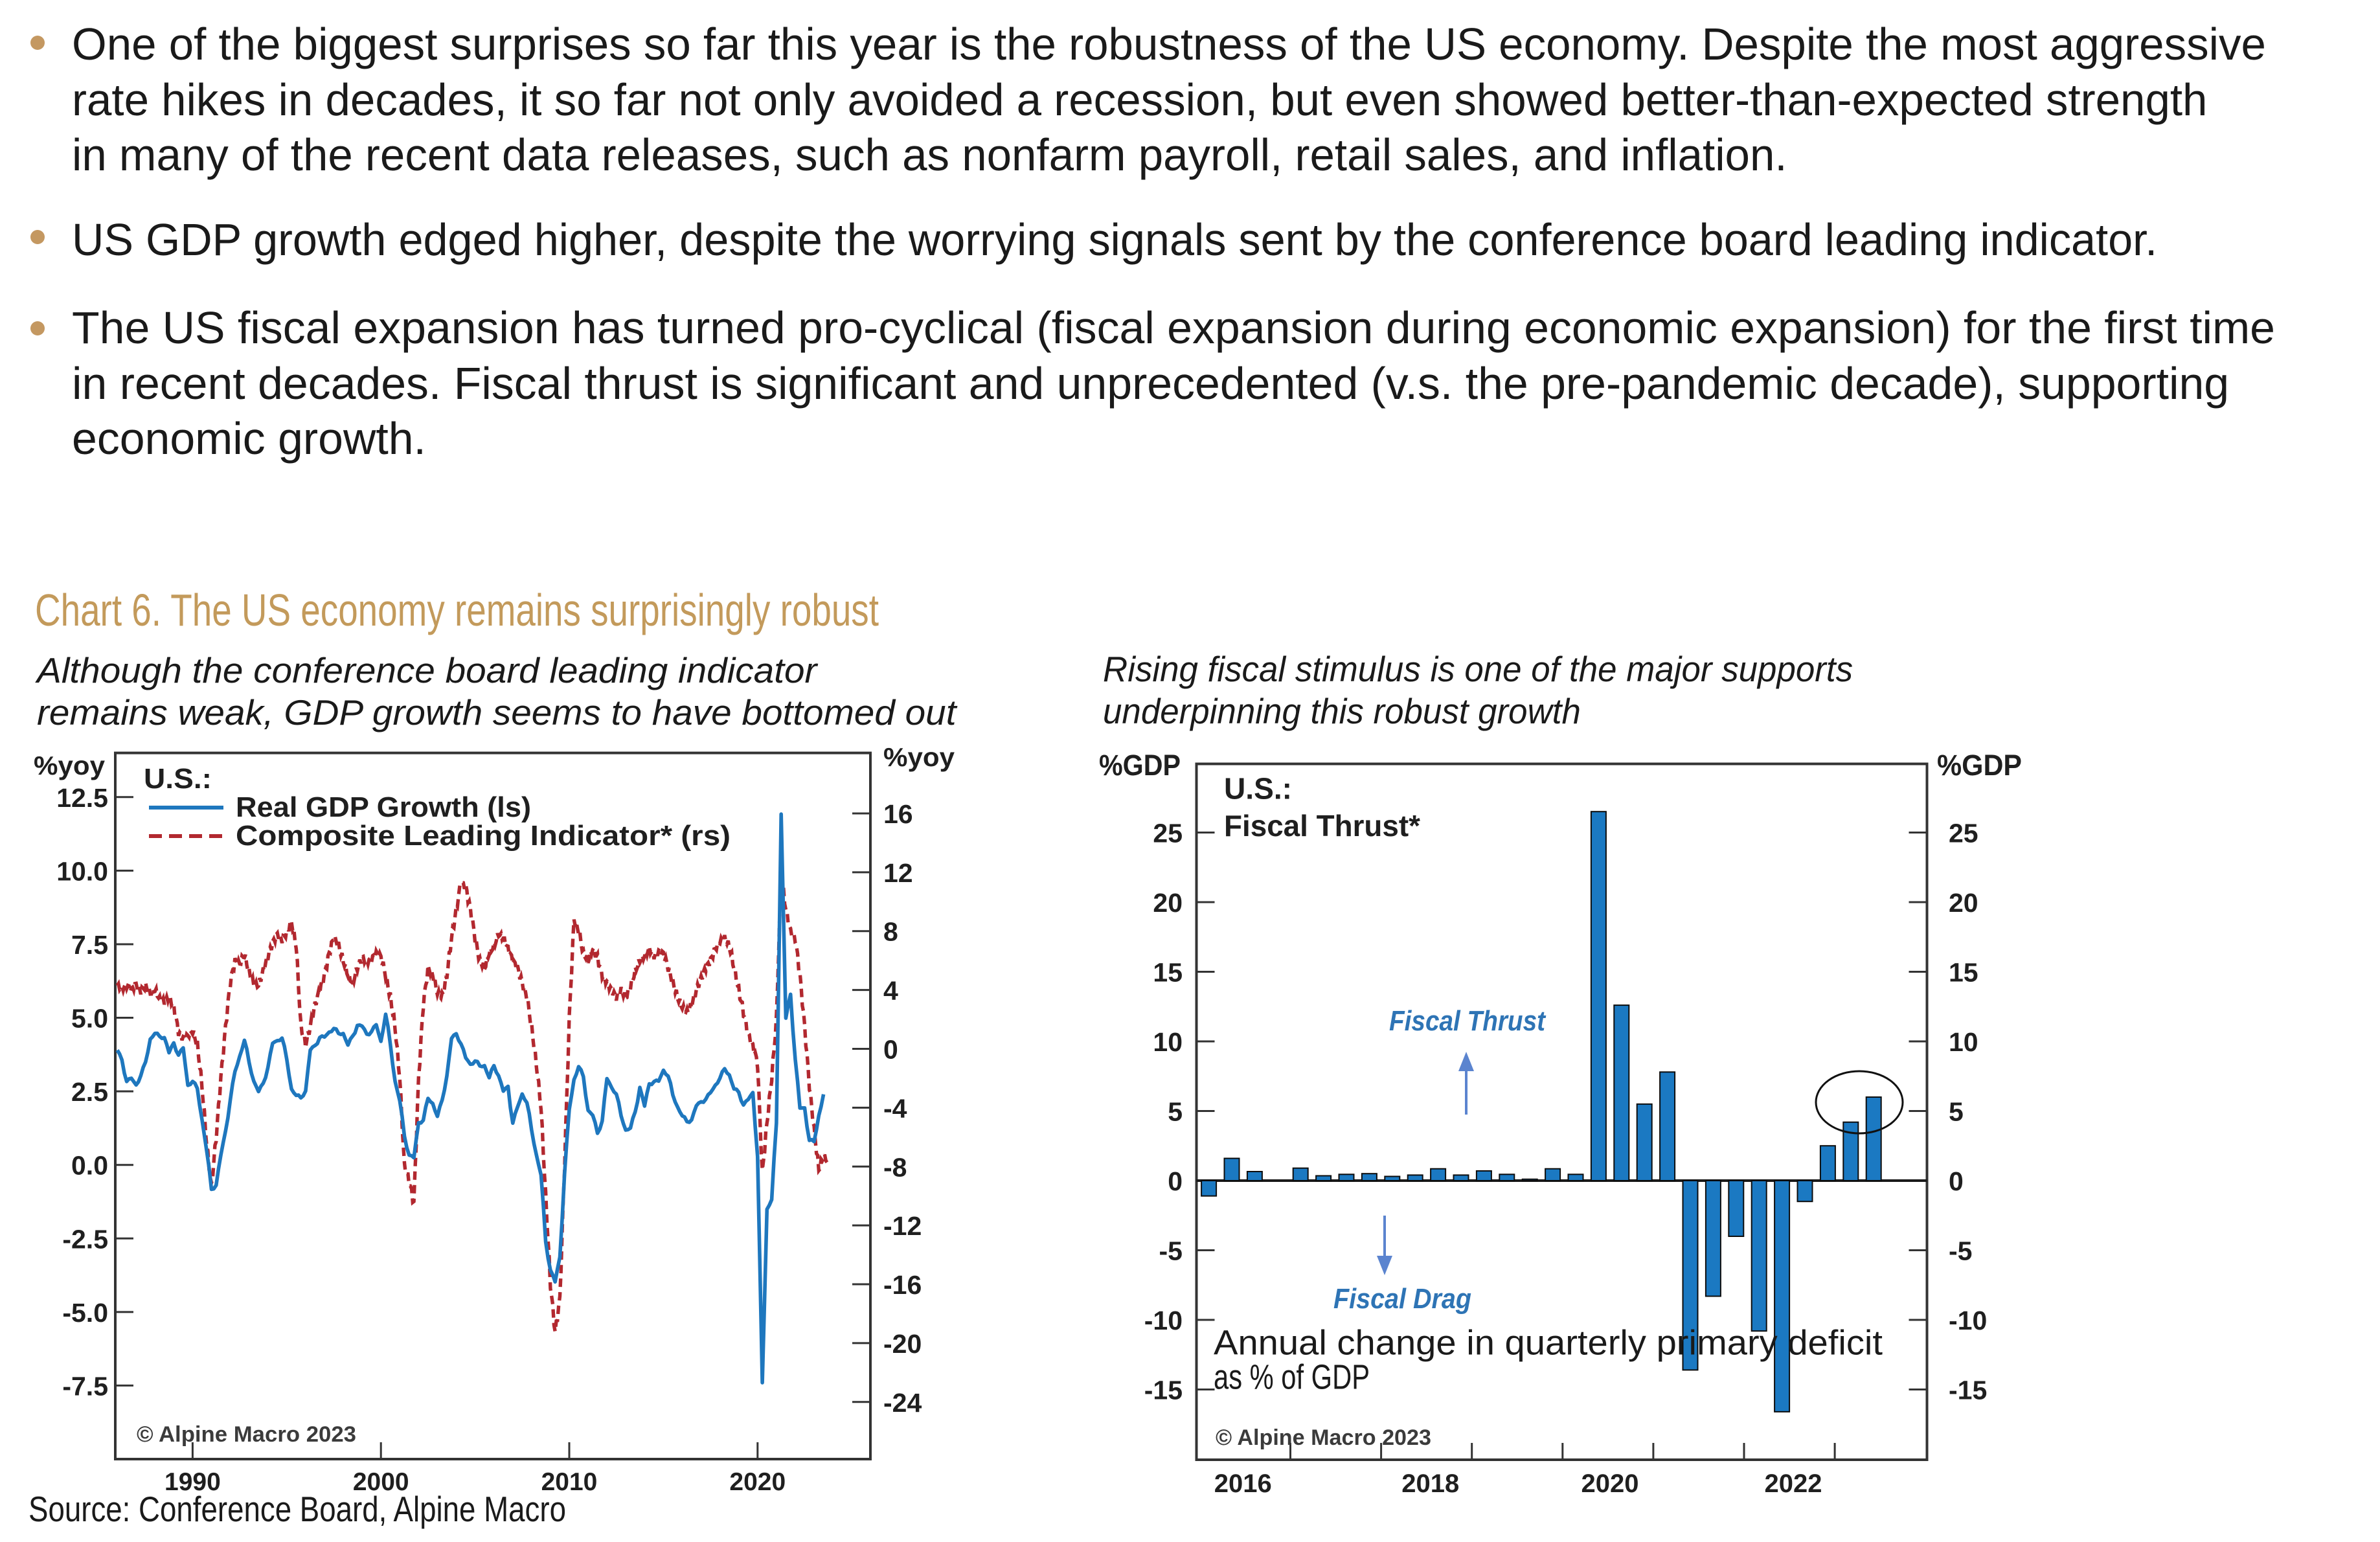 The width and height of the screenshot is (2380, 1542). I want to click on svg-text: Real GDP Growth (ls), so click(384, 807).